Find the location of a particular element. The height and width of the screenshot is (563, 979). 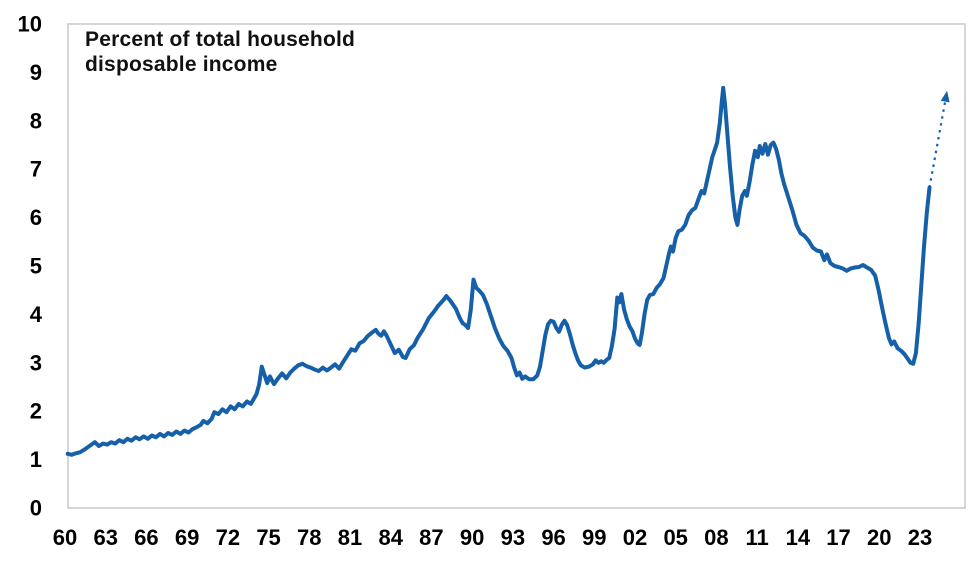

y-tick-label: 7 is located at coordinates (36, 169).